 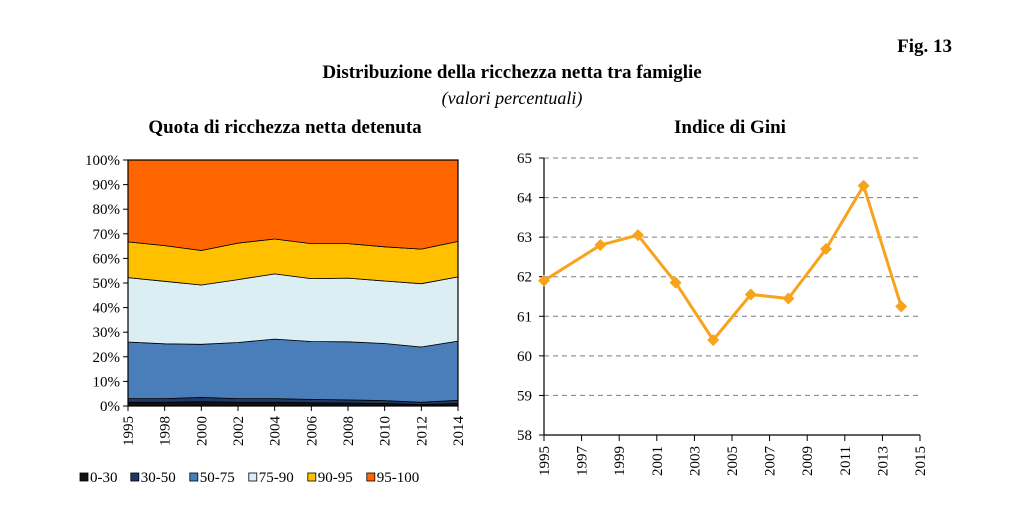 What do you see at coordinates (658, 461) in the screenshot?
I see `gini-x-tick-label: 2001` at bounding box center [658, 461].